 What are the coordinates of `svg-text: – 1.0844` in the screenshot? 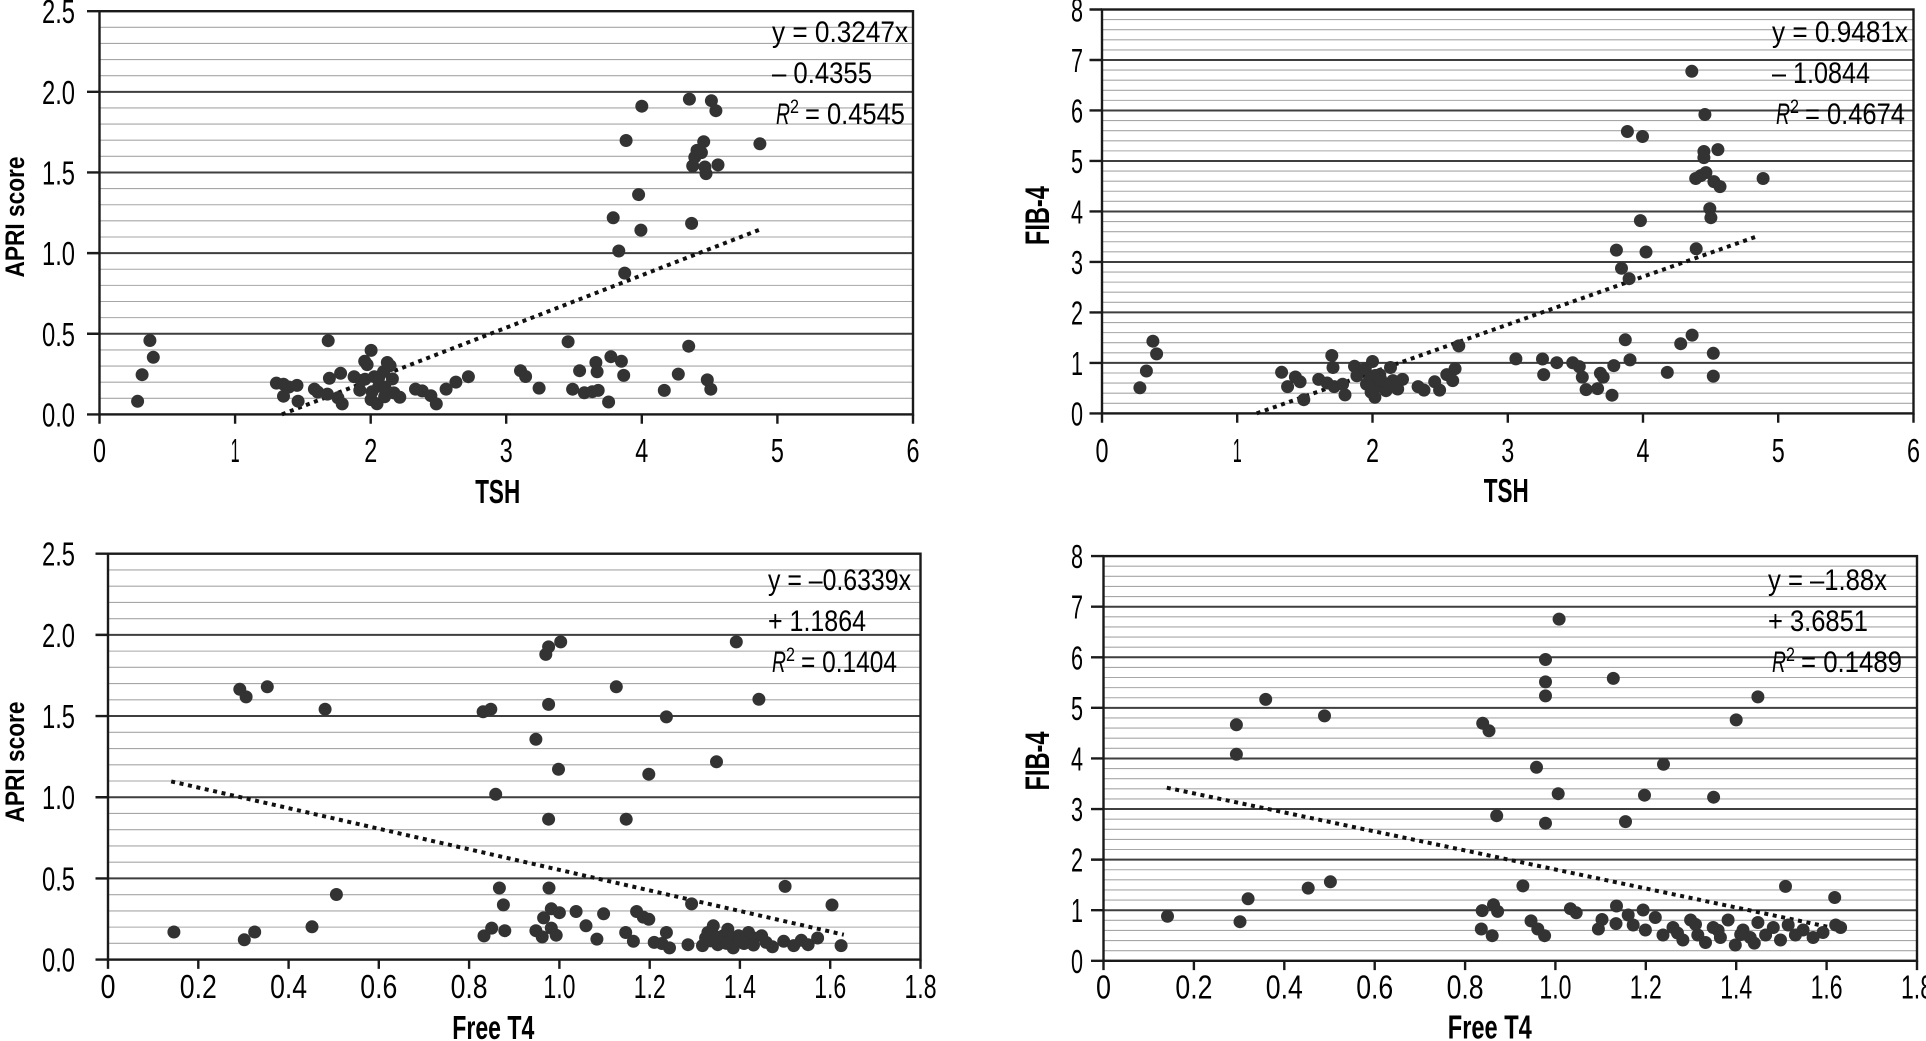 It's located at (1821, 73).